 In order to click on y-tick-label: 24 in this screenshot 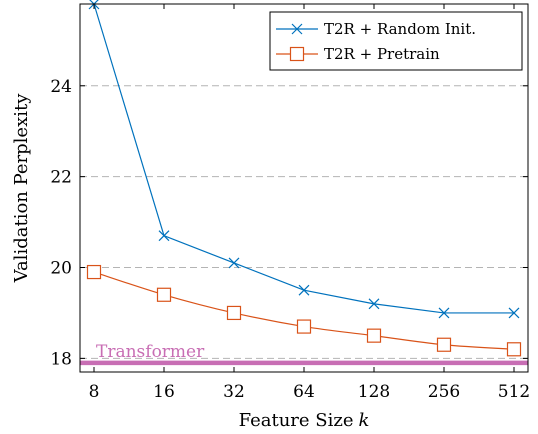, I will do `click(61, 87)`.